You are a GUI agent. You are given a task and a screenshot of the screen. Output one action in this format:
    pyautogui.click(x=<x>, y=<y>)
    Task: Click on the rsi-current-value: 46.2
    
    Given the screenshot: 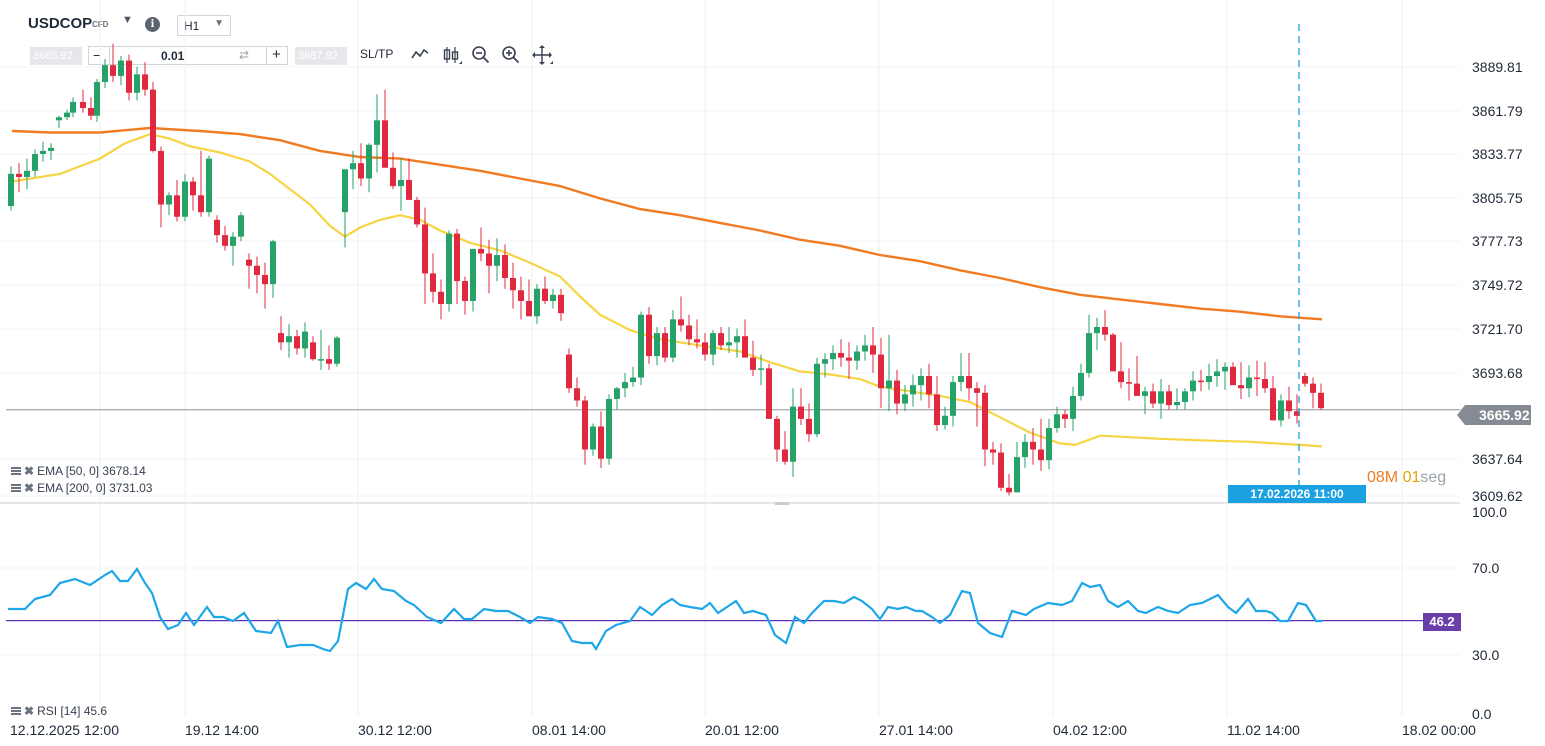 What is the action you would take?
    pyautogui.click(x=1442, y=622)
    